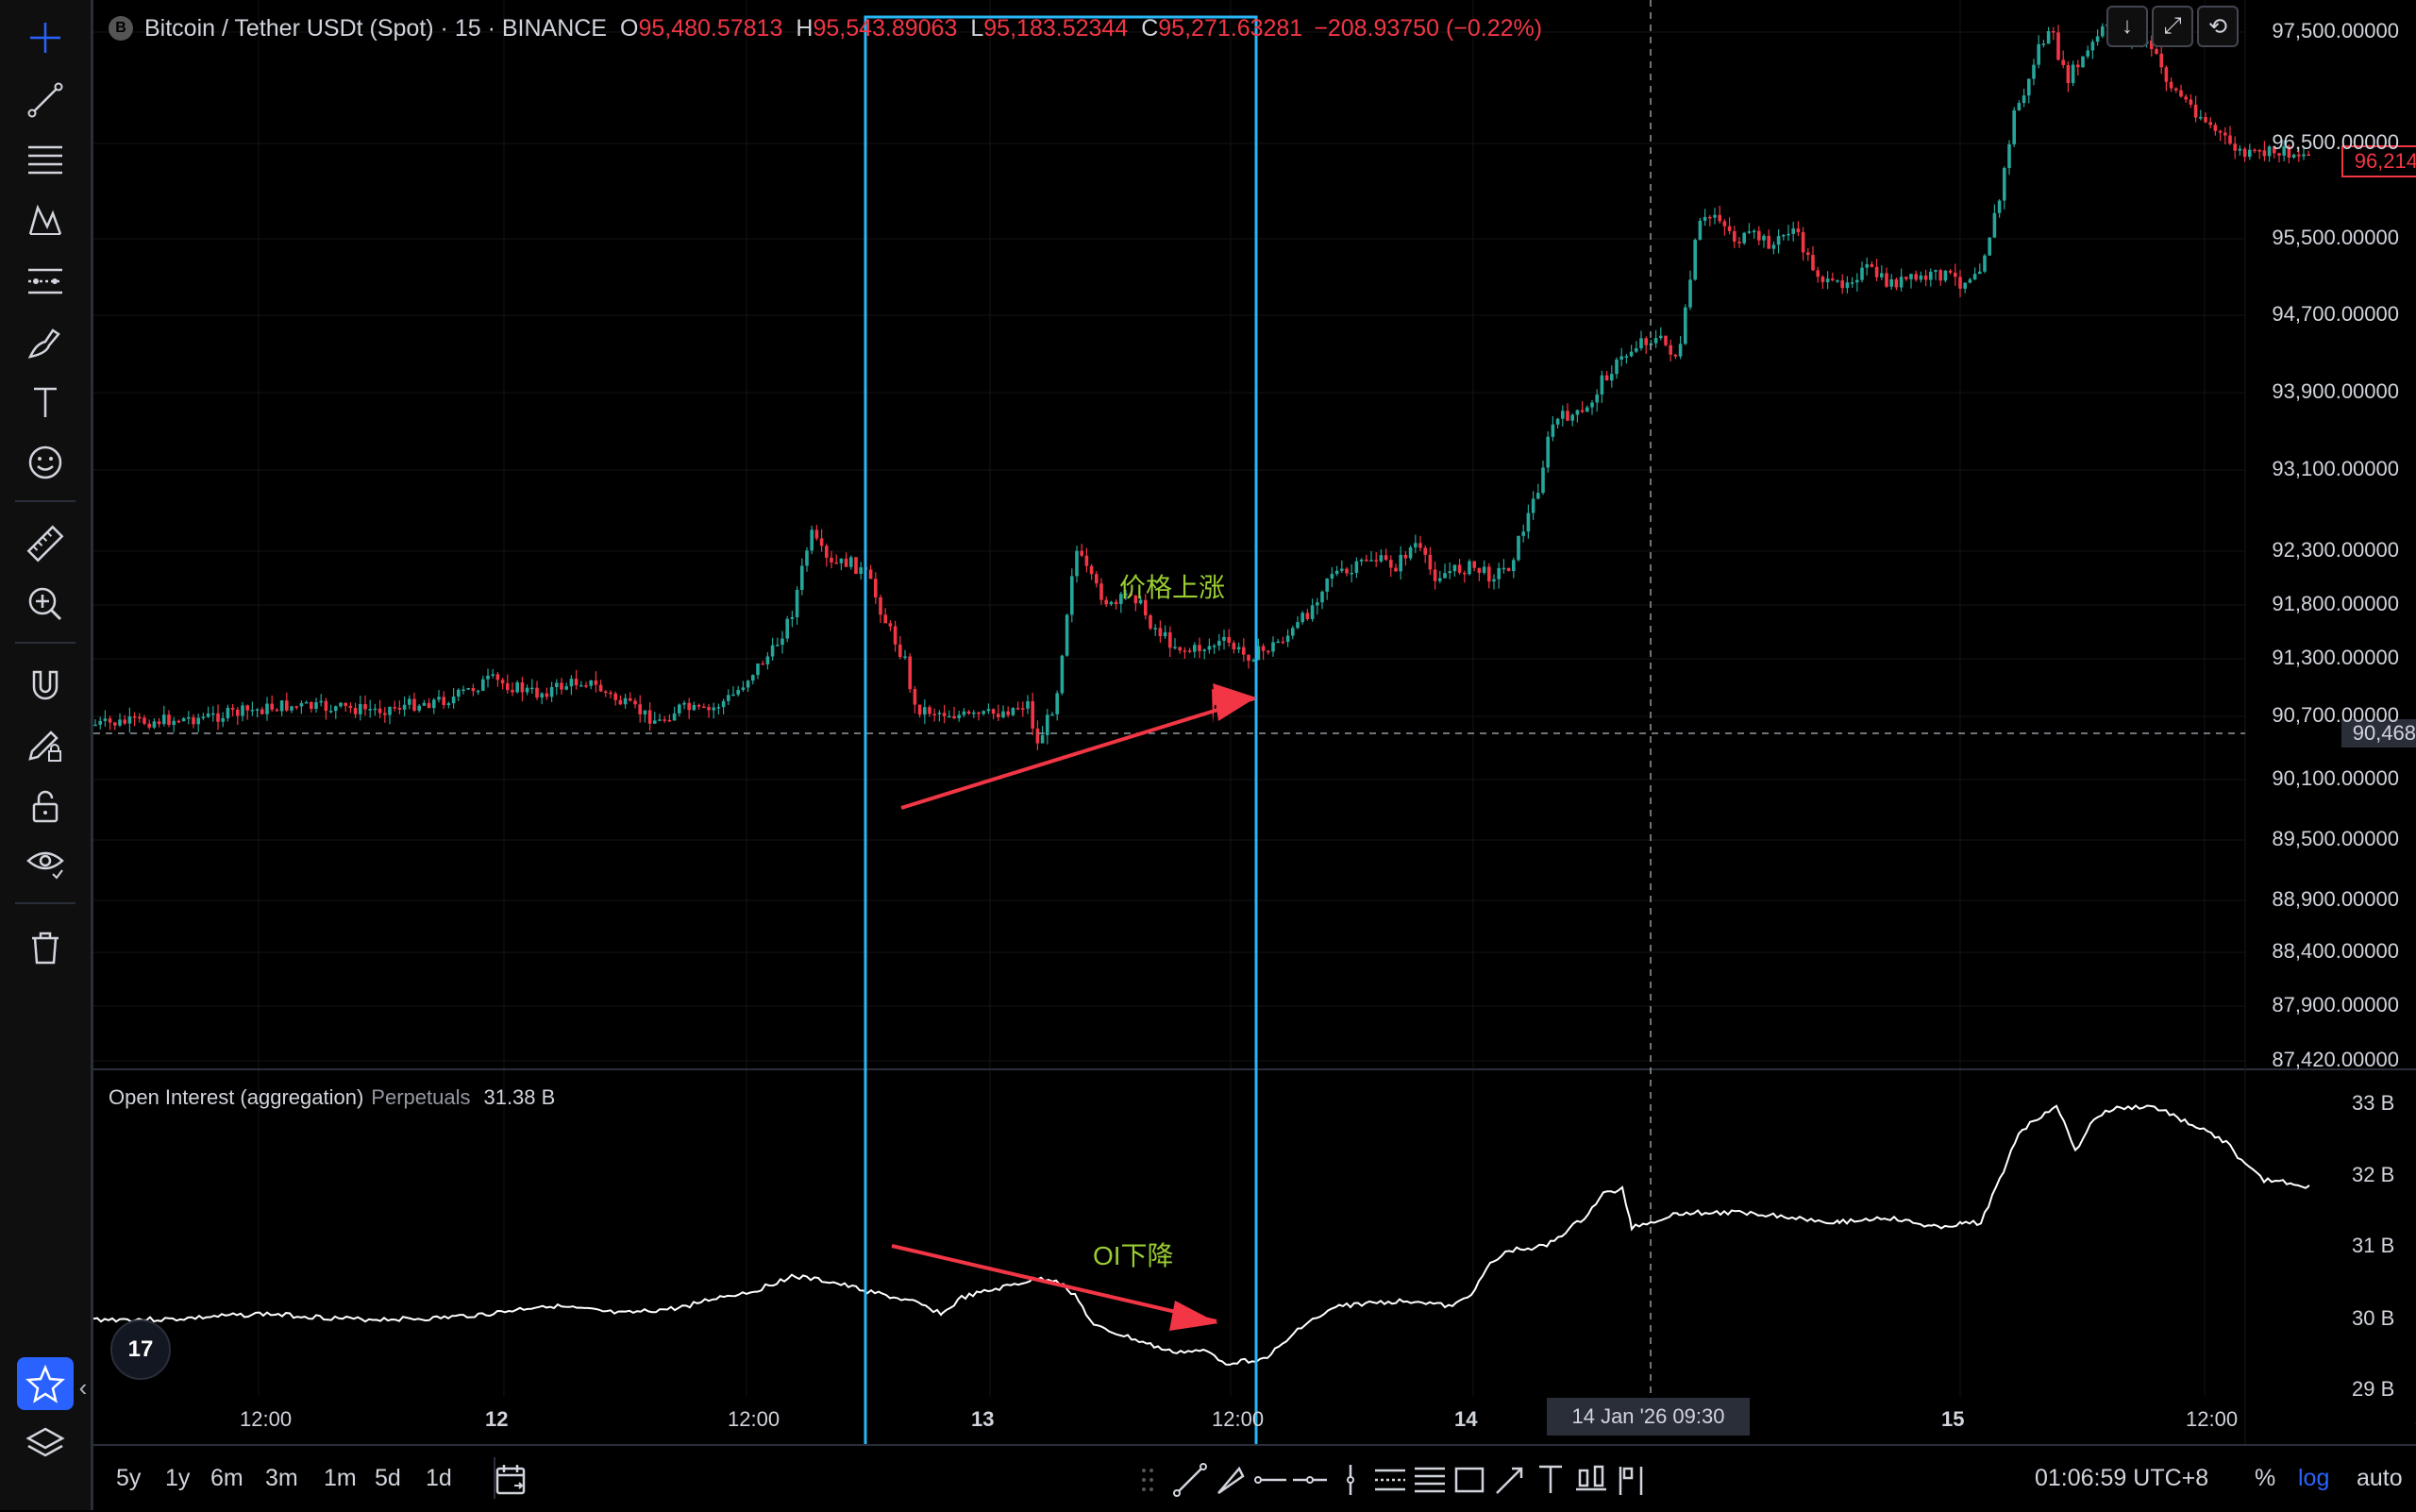 The width and height of the screenshot is (2416, 1512). What do you see at coordinates (1429, 1479) in the screenshot?
I see `fib-retracement-tool` at bounding box center [1429, 1479].